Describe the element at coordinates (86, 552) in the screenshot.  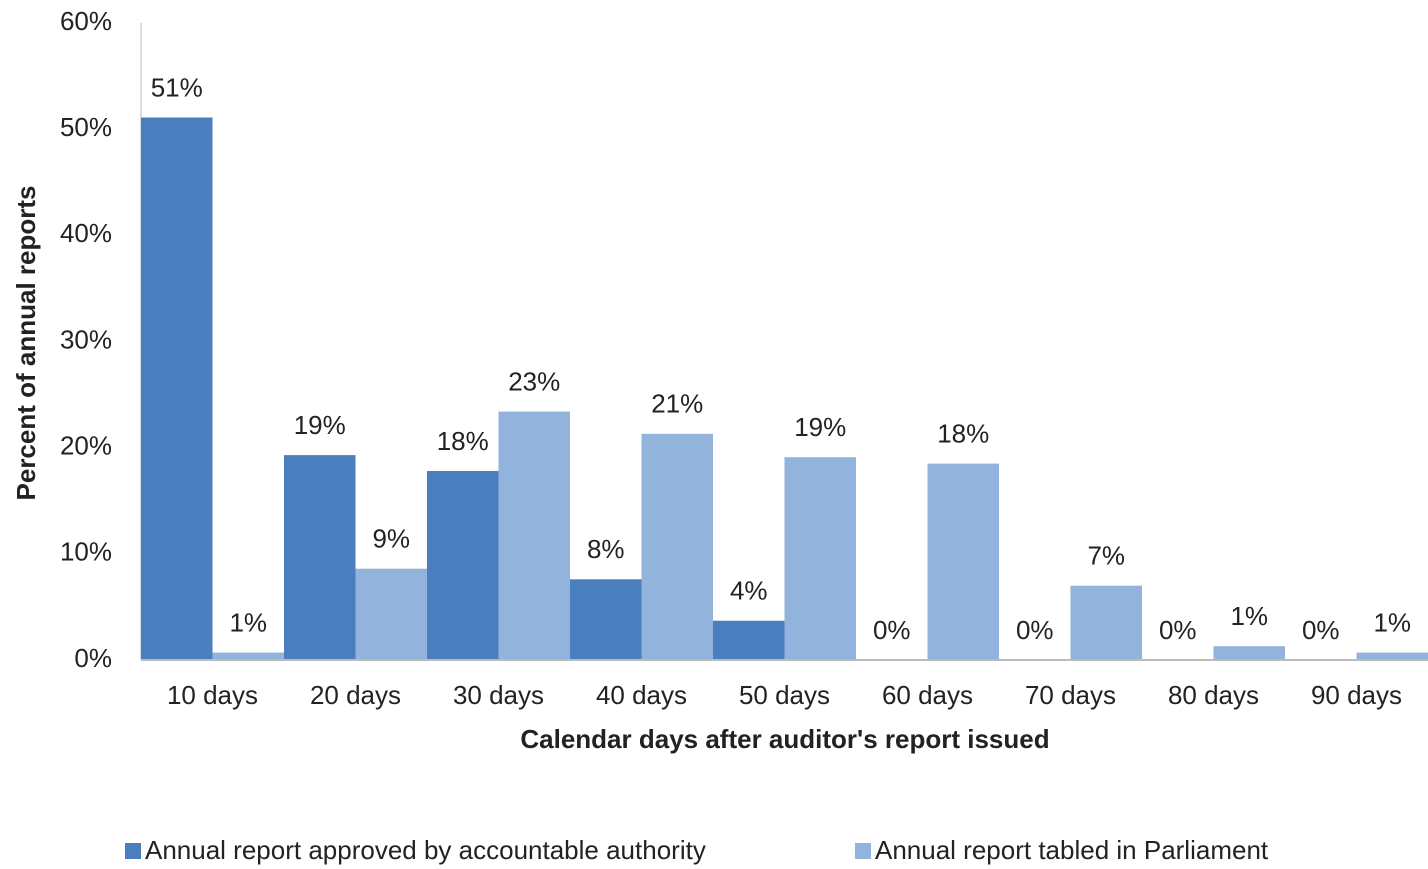
I see `y-tick-label: 10%` at that location.